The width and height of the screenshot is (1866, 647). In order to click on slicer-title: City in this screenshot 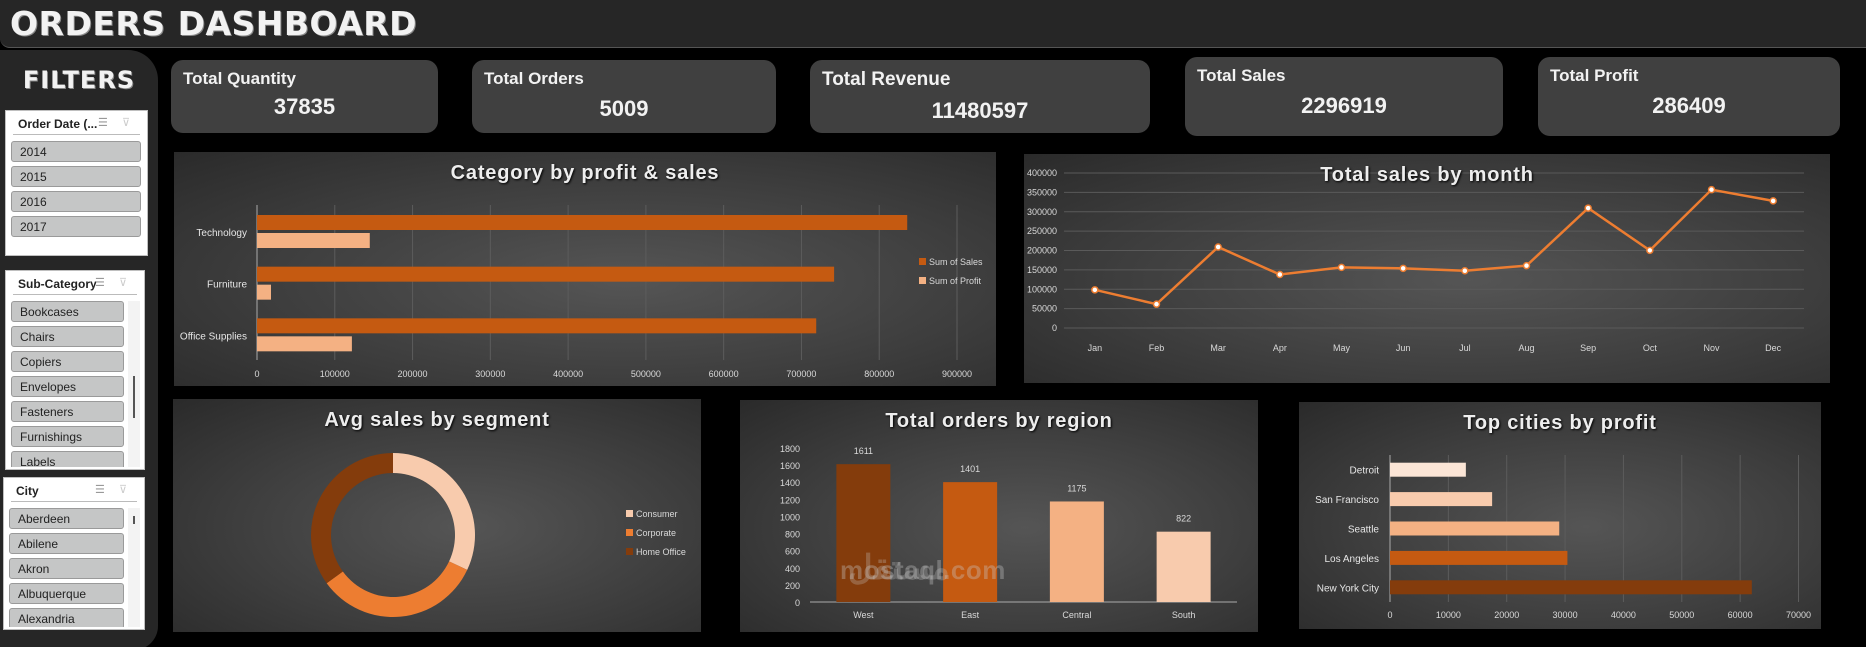, I will do `click(27, 491)`.